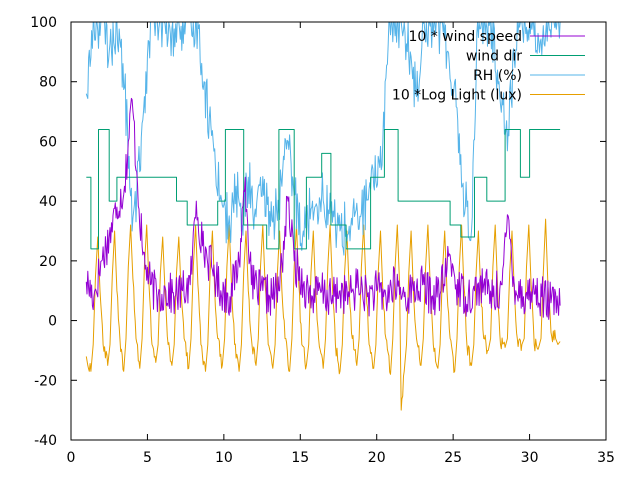 This screenshot has width=640, height=485. I want to click on x-tick-label-6: 30, so click(530, 458).